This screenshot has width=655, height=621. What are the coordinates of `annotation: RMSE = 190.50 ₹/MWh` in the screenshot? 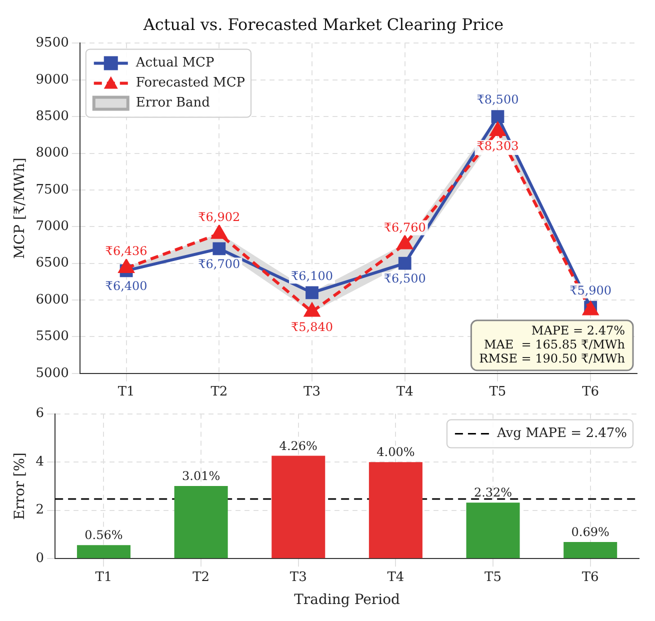 It's located at (552, 359).